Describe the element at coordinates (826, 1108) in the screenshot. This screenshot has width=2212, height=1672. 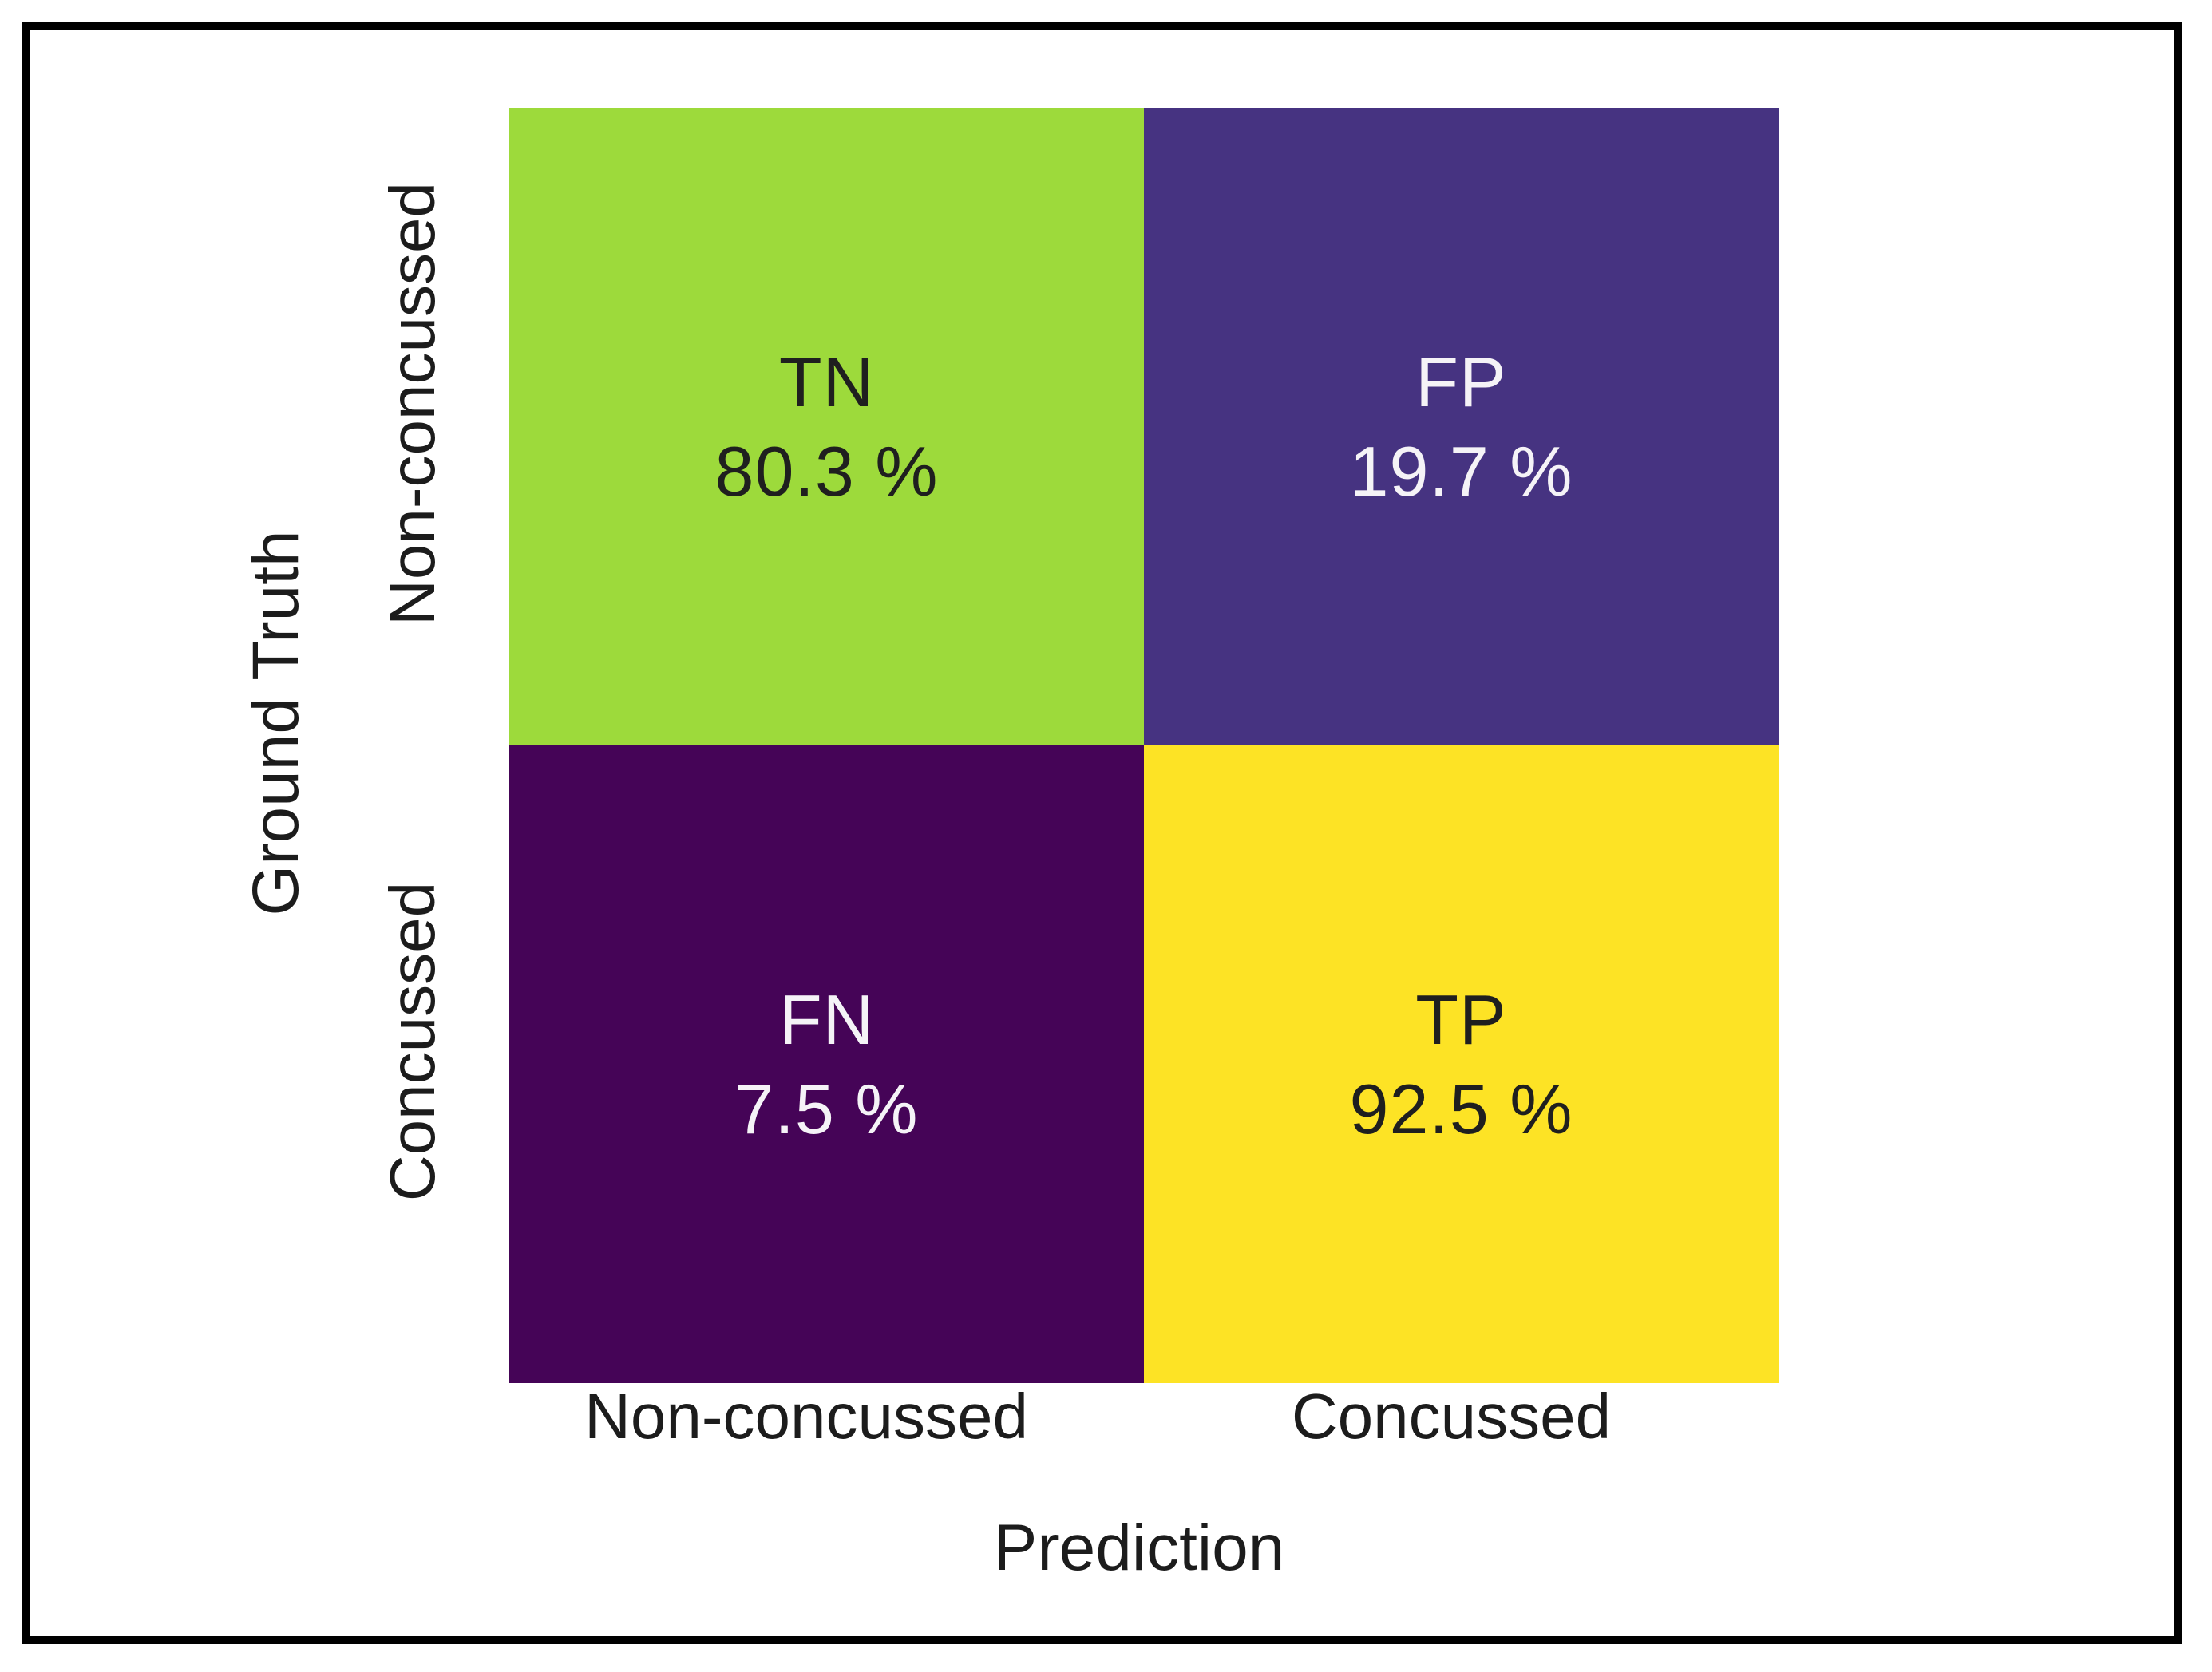
I see `cell-value: 7.5 %` at that location.